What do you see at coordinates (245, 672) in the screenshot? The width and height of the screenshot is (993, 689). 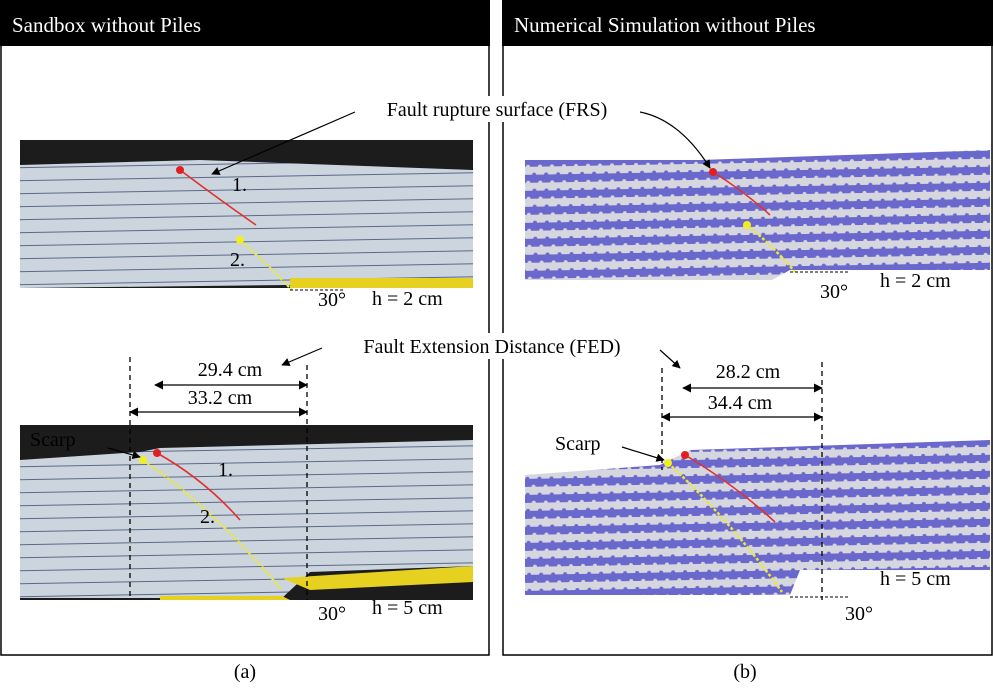 I see `caption: (a)` at bounding box center [245, 672].